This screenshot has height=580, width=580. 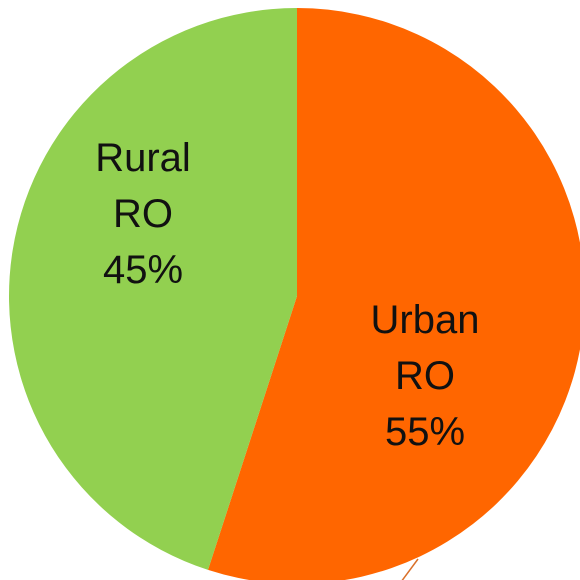 What do you see at coordinates (143, 270) in the screenshot?
I see `value-label: 45%` at bounding box center [143, 270].